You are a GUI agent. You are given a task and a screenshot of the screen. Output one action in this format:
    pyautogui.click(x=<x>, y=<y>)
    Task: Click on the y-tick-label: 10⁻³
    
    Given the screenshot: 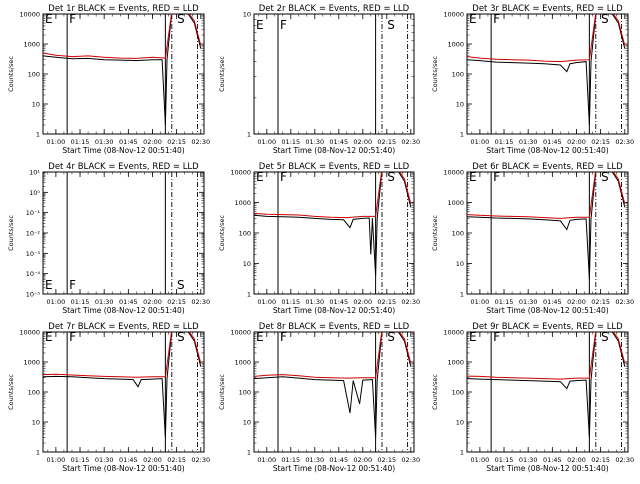 What is the action you would take?
    pyautogui.click(x=33, y=254)
    